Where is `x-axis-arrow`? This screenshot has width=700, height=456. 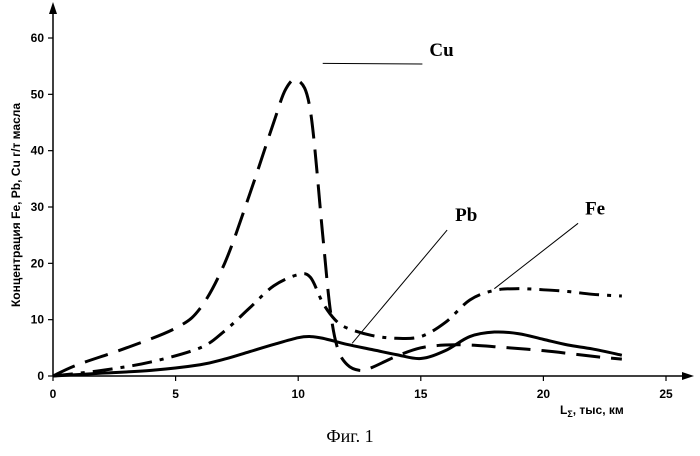 x-axis-arrow is located at coordinates (688, 376).